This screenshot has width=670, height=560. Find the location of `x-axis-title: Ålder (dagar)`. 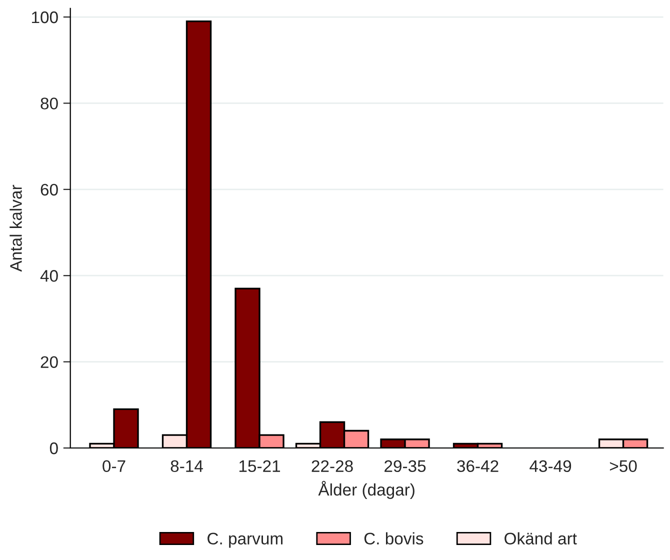

x-axis-title: Ålder (dagar) is located at coordinates (366, 489).